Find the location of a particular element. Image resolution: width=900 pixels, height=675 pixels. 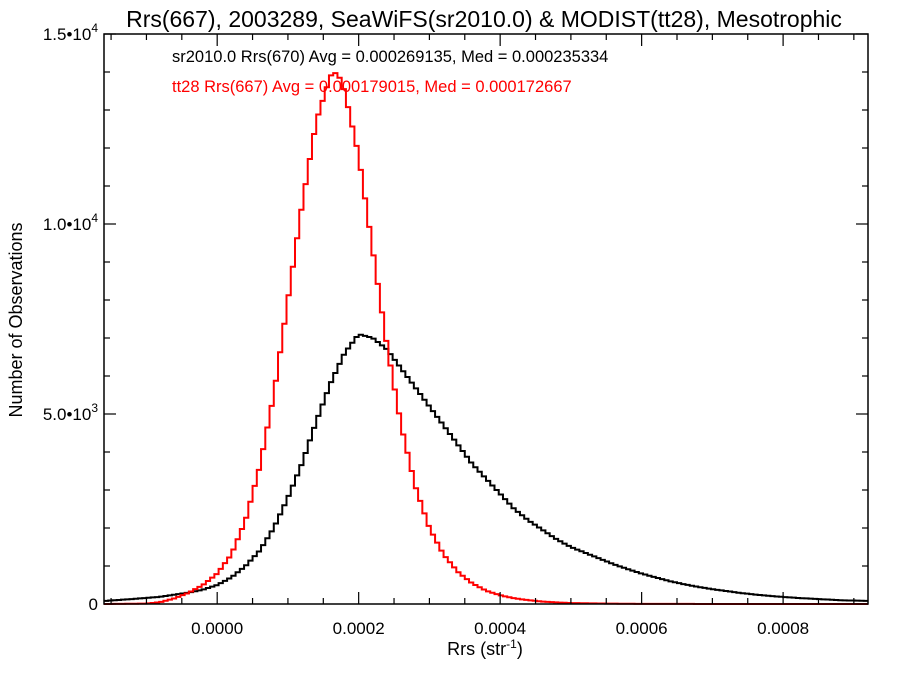

y-tick-label: 0 is located at coordinates (93, 604).